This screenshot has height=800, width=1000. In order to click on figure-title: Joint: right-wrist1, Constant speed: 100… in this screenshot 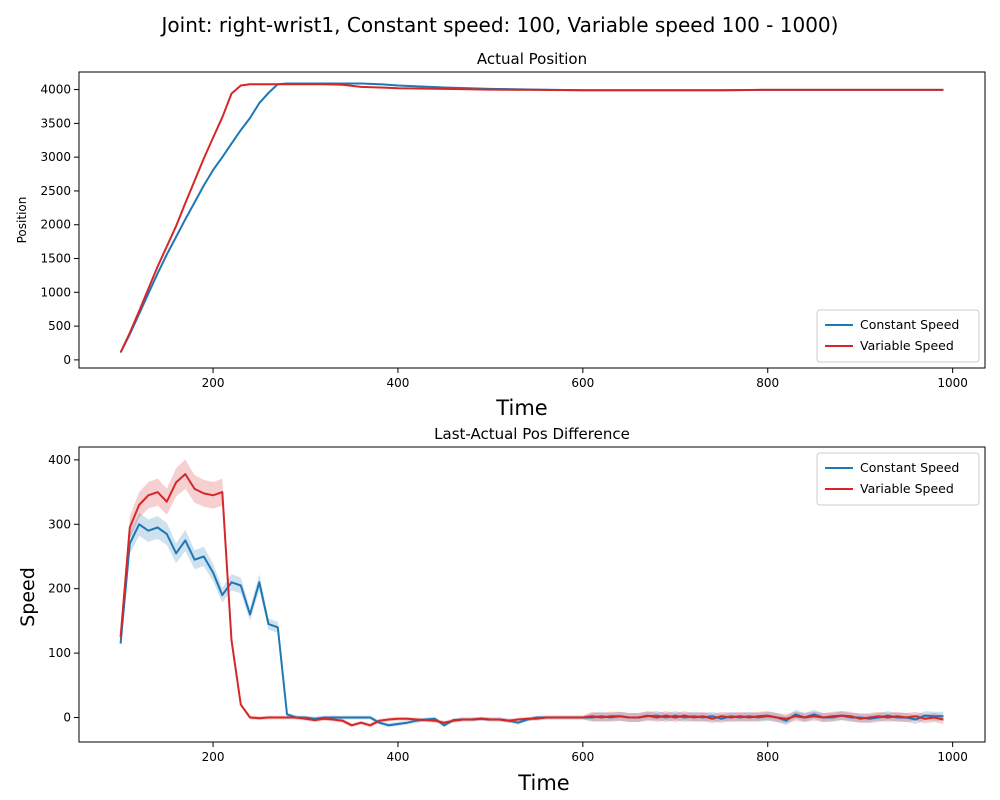, I will do `click(499, 25)`.